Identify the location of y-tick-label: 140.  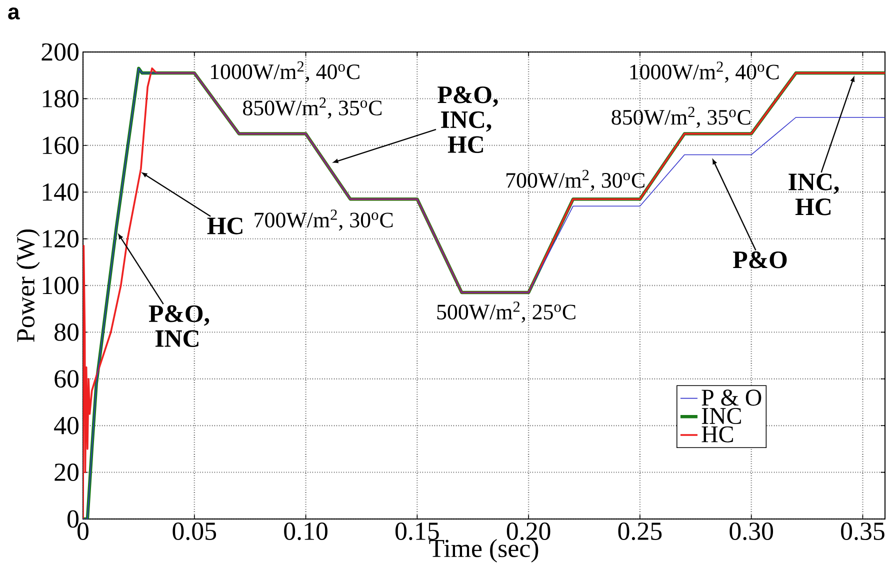
(60, 192).